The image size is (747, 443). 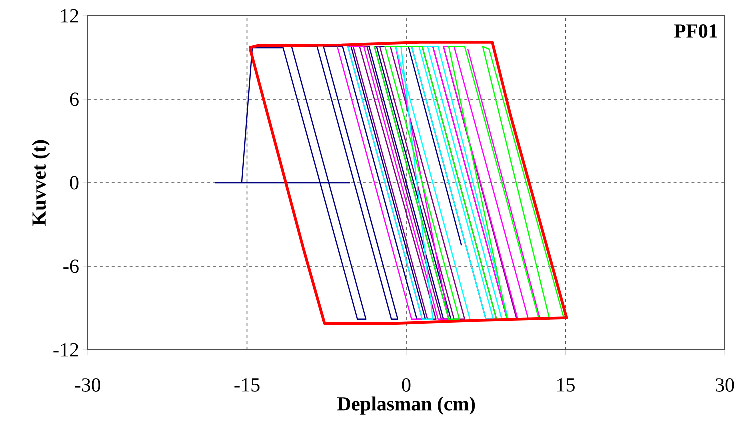 What do you see at coordinates (71, 267) in the screenshot?
I see `y-tick-label: -6` at bounding box center [71, 267].